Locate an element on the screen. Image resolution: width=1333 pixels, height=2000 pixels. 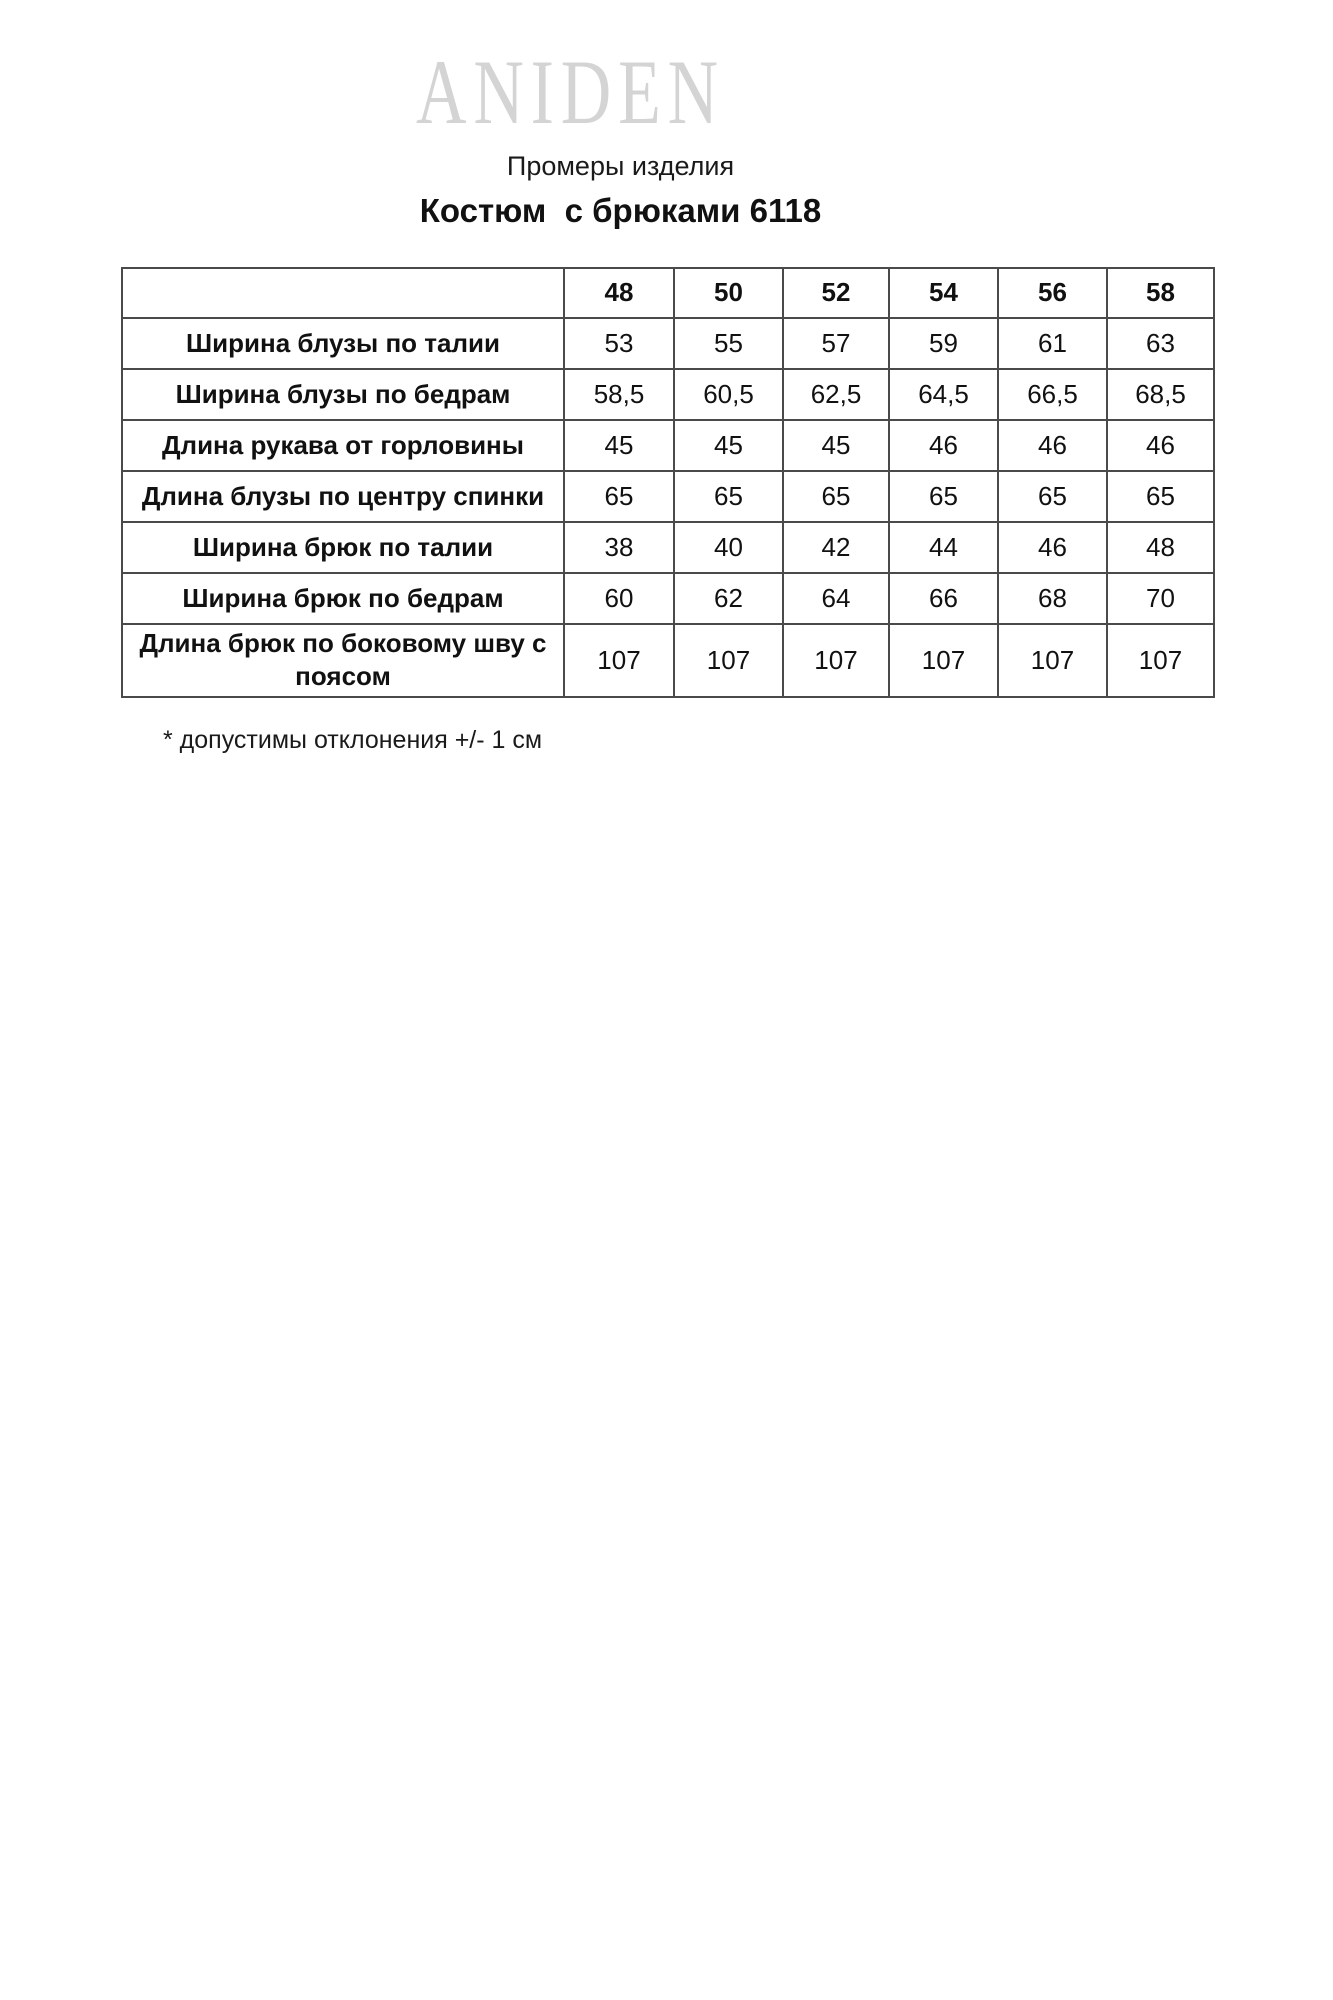
measurement-value: 64,5 is located at coordinates (943, 394).